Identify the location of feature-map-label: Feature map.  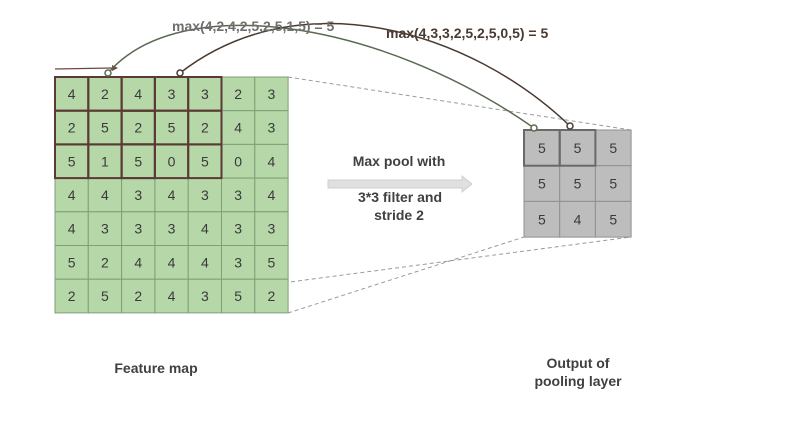
(155, 368).